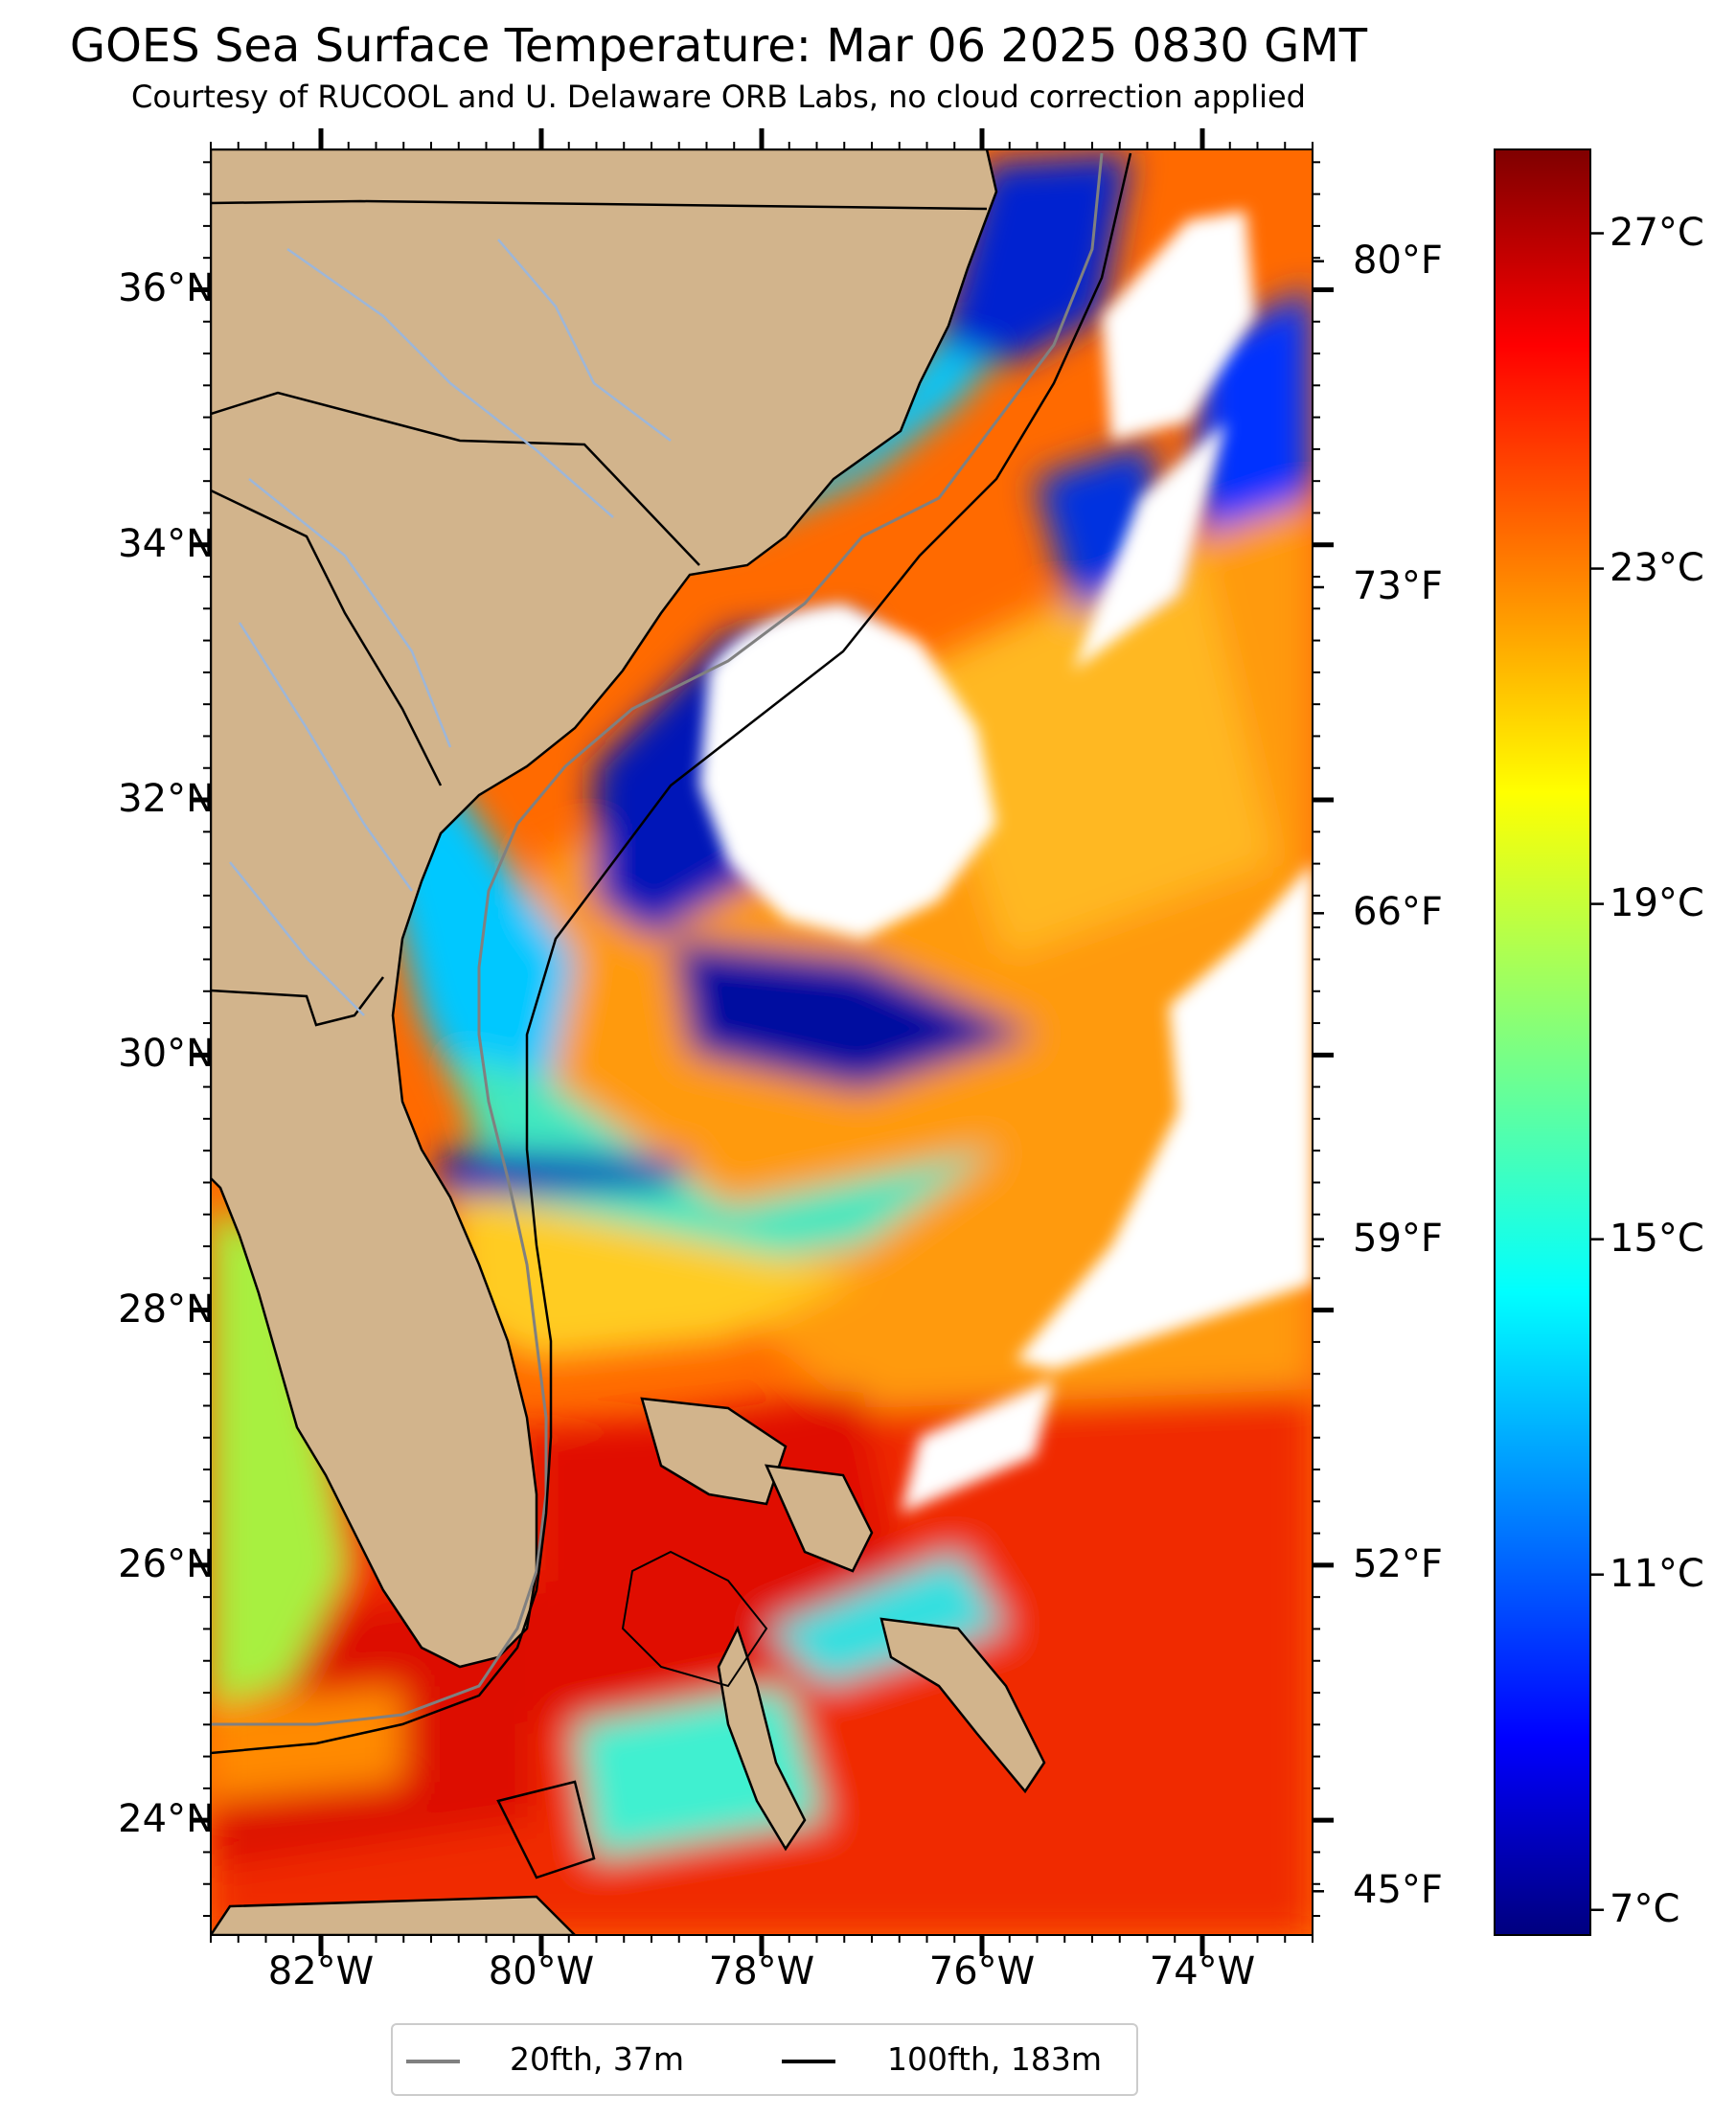 Image resolution: width=1736 pixels, height=2118 pixels. What do you see at coordinates (166, 799) in the screenshot?
I see `lat-label: 32°N` at bounding box center [166, 799].